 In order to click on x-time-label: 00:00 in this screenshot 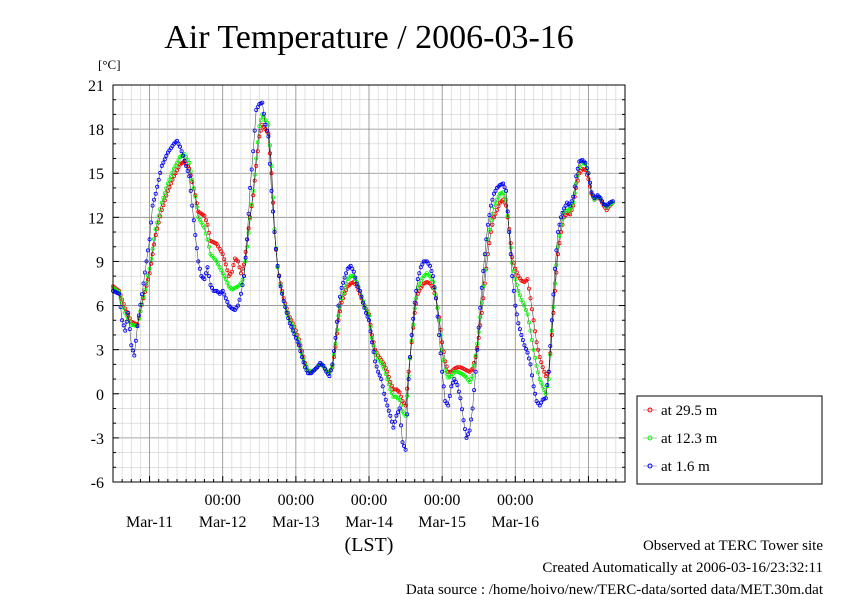, I will do `click(369, 500)`.